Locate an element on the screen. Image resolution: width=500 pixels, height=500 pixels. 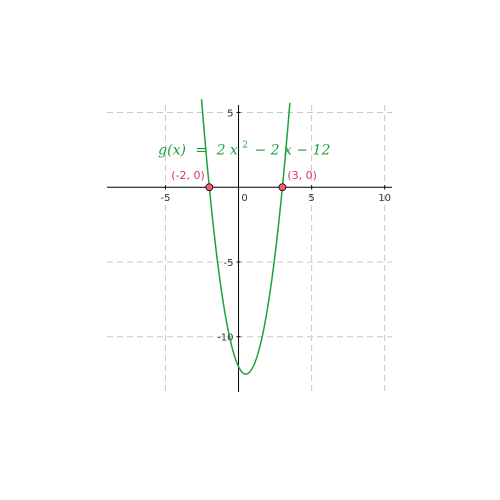
x-tick-label: 10 is located at coordinates (384, 198).